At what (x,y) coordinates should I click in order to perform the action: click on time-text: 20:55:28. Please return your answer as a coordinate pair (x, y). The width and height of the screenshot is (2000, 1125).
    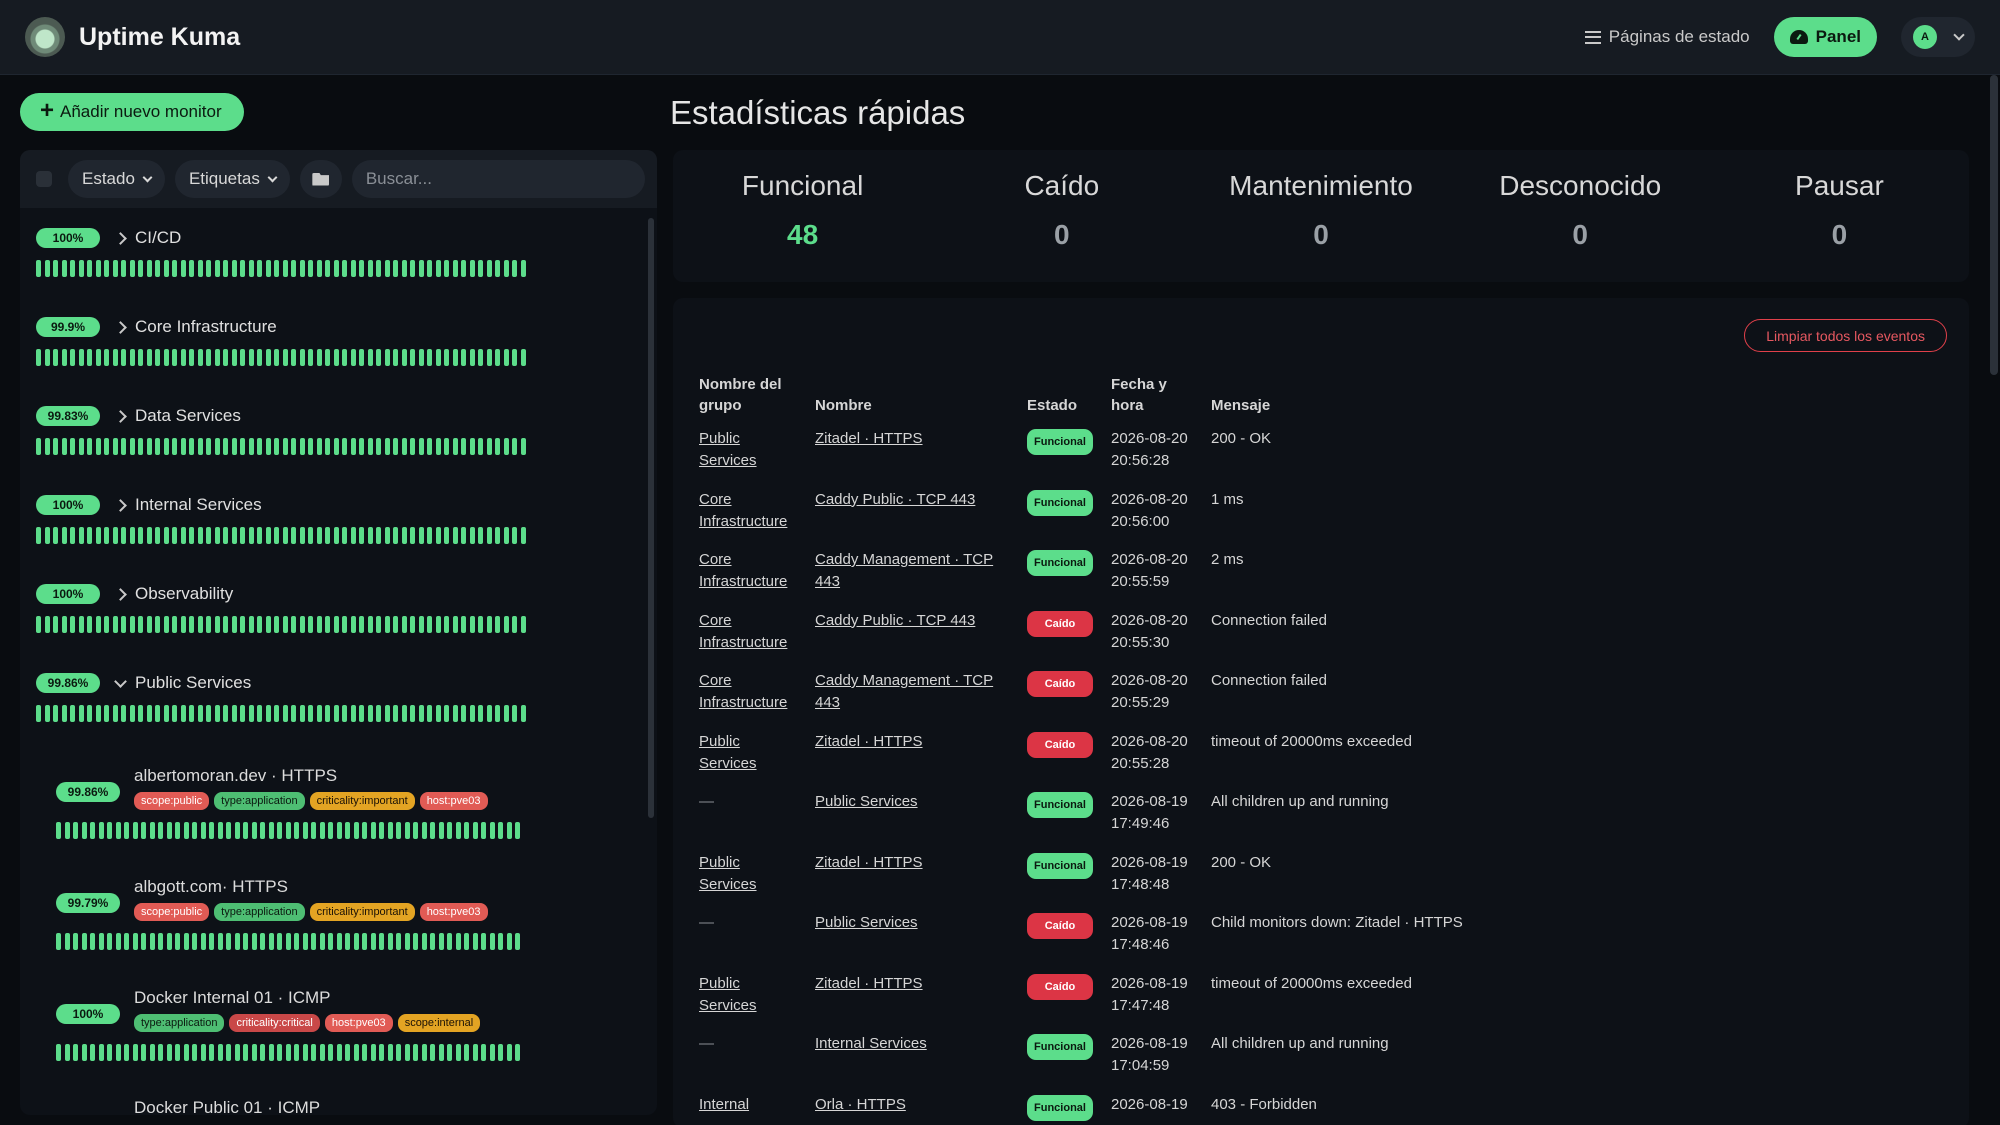
    Looking at the image, I should click on (1140, 763).